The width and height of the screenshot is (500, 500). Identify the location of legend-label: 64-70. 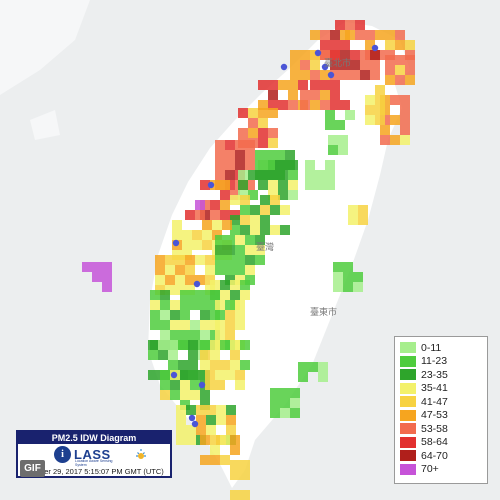
(434, 455).